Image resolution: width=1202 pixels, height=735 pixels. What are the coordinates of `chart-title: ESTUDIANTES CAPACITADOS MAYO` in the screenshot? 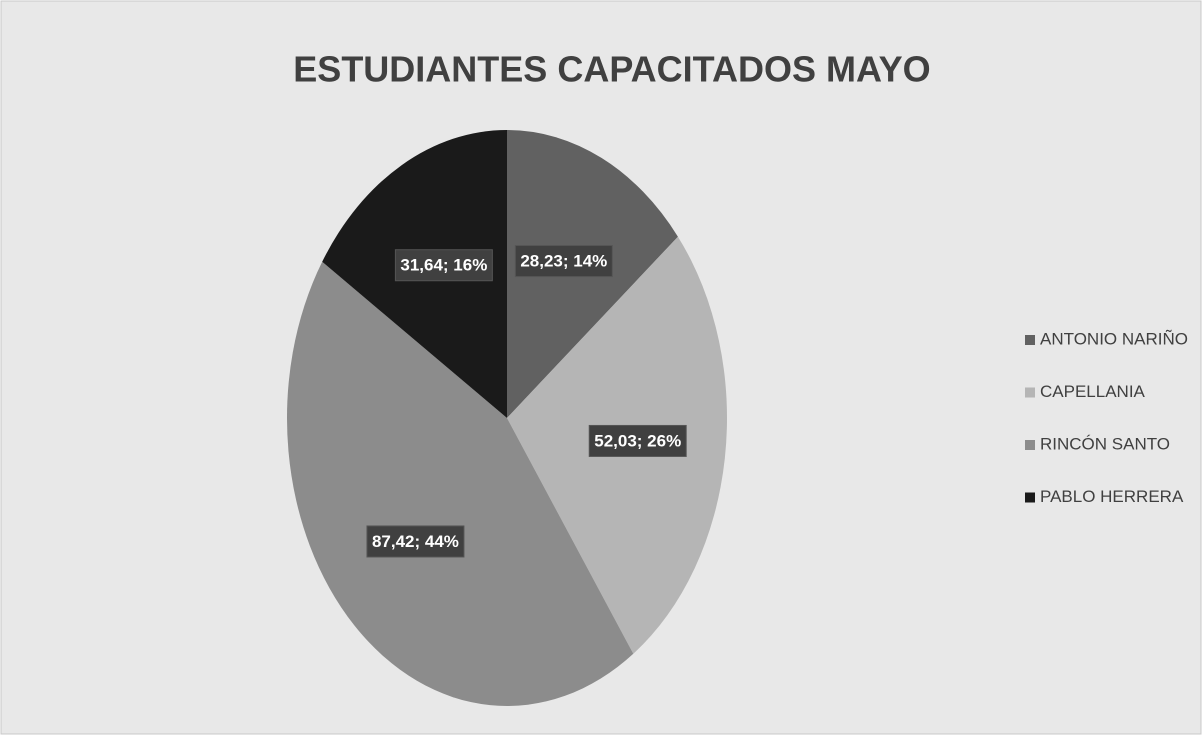 It's located at (611, 69).